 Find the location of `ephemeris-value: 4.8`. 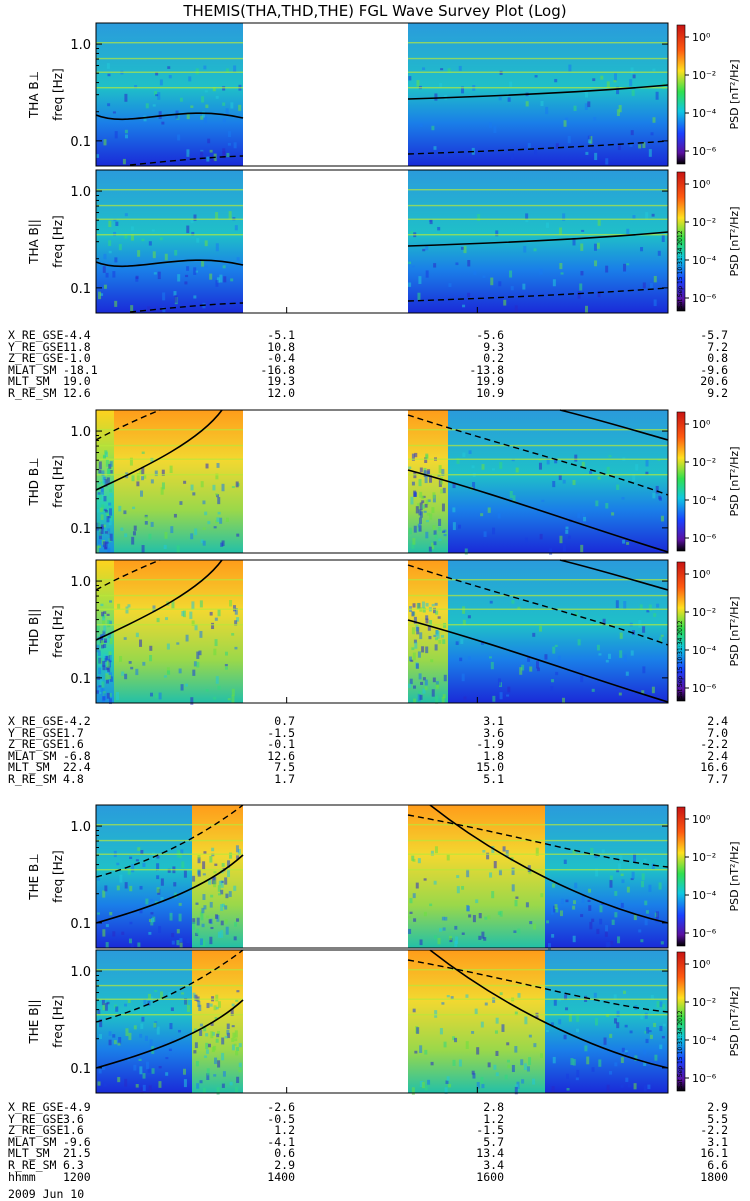

ephemeris-value: 4.8 is located at coordinates (73, 778).